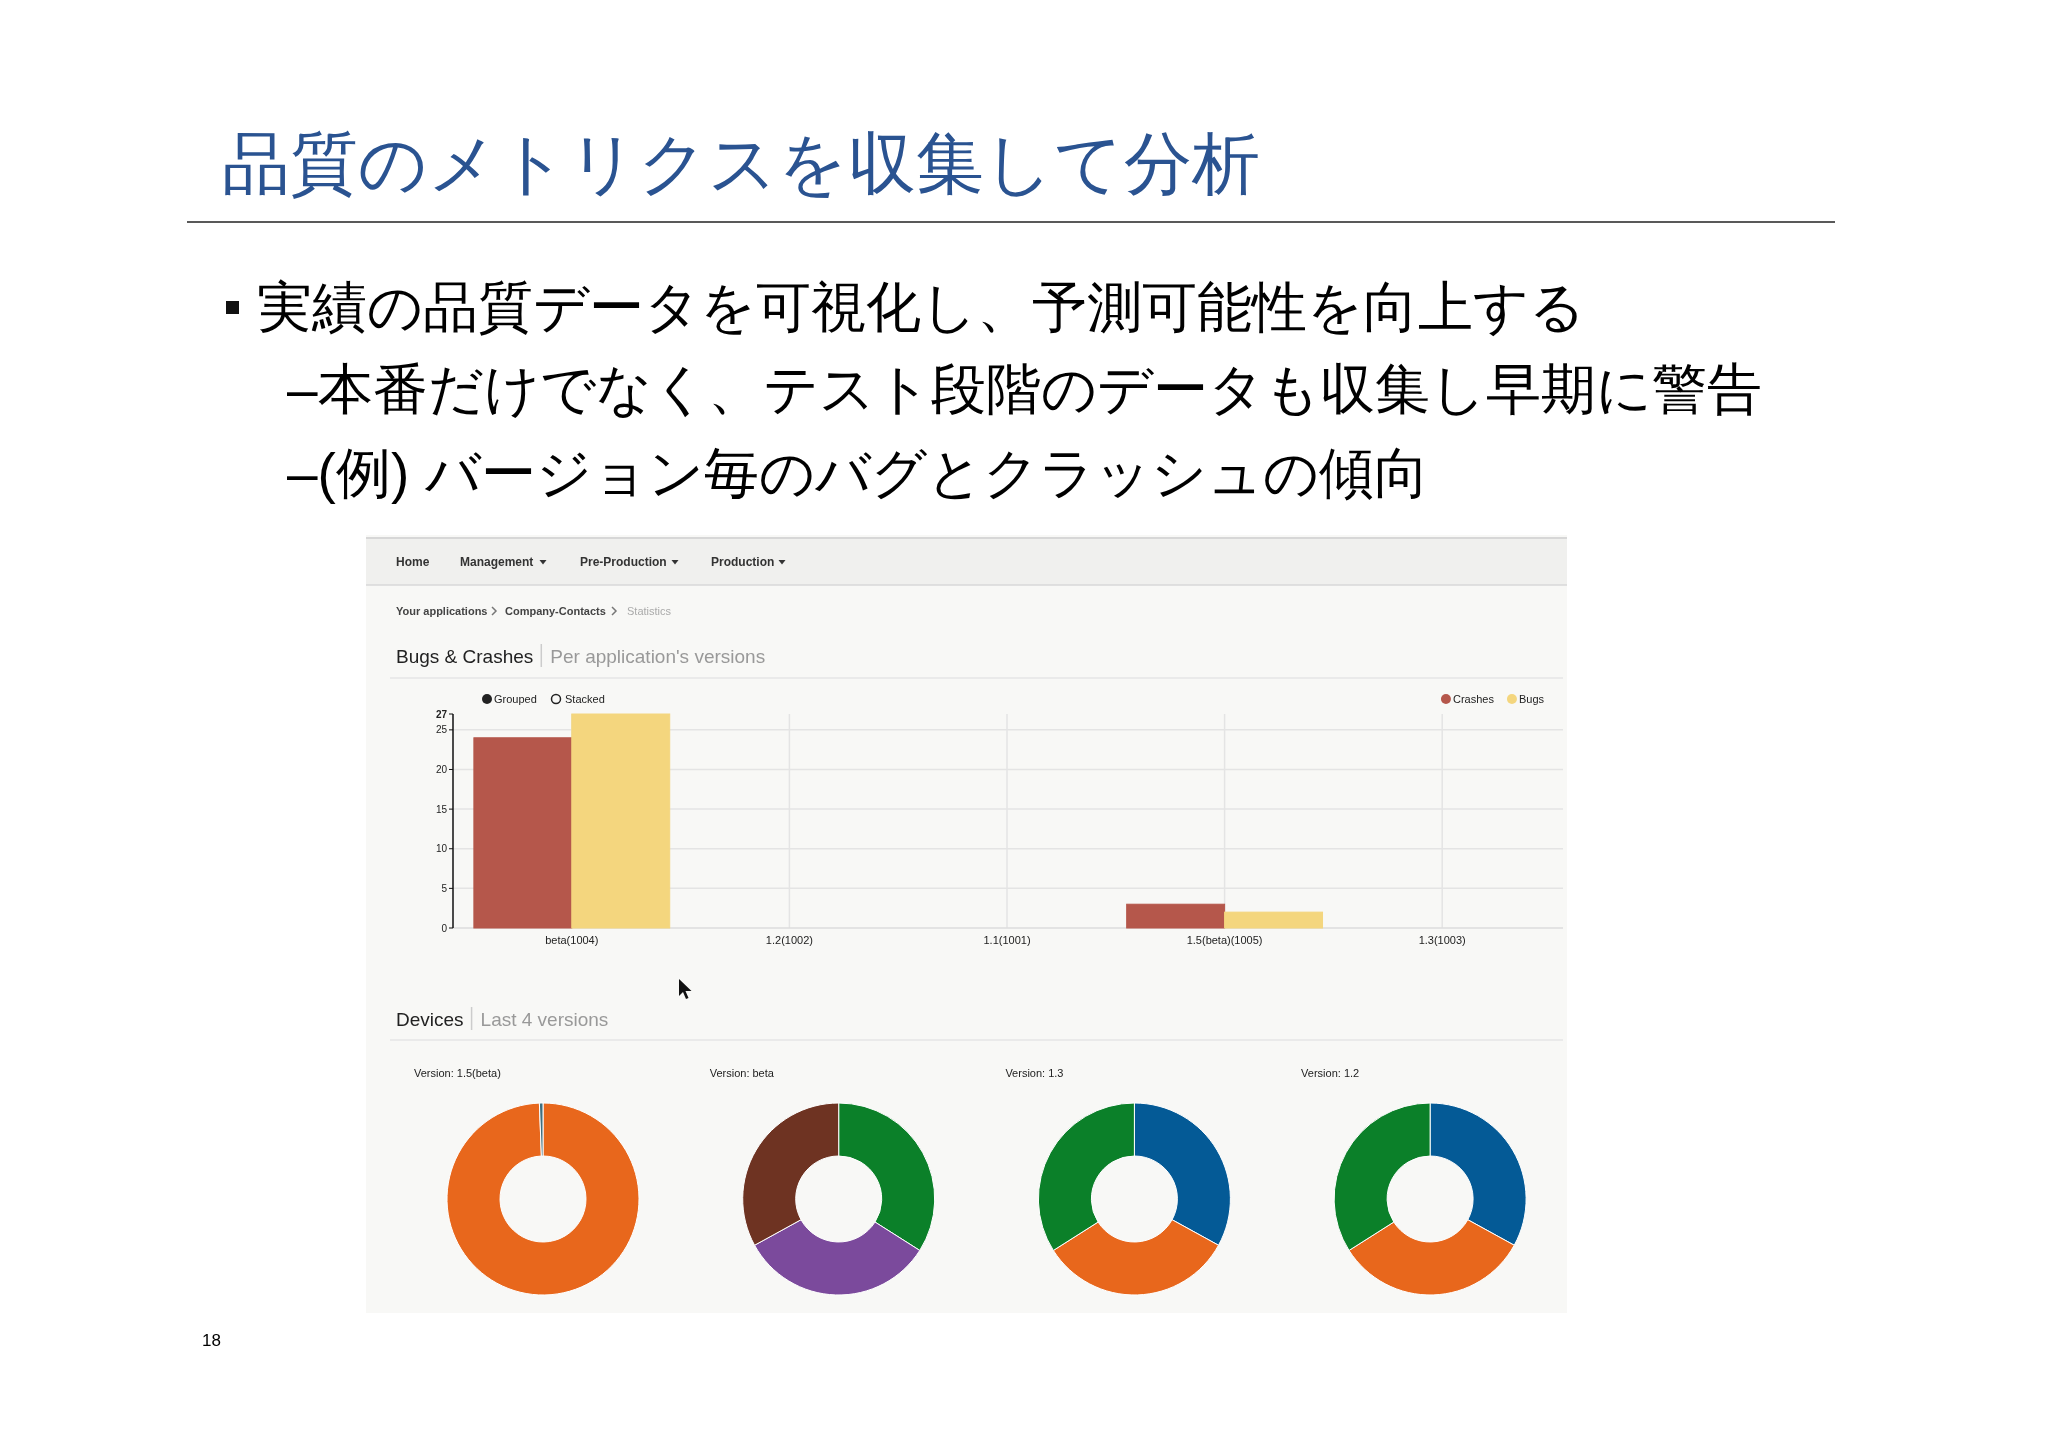 This screenshot has width=2048, height=1448. I want to click on text: Statistics, so click(649, 611).